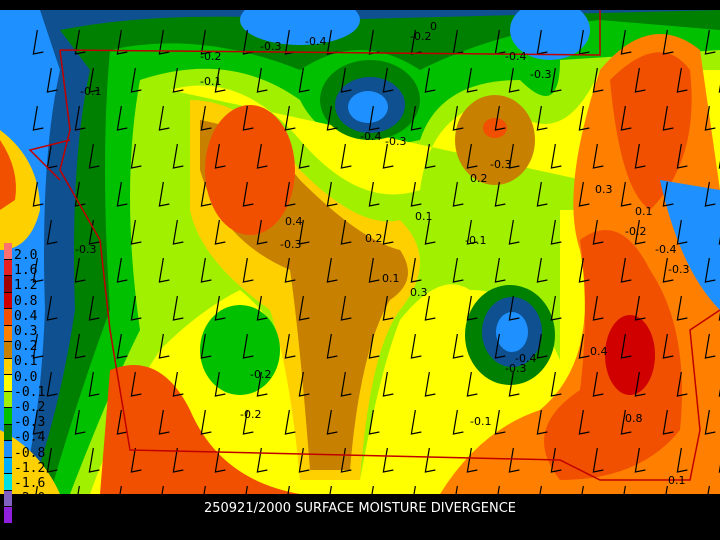 The width and height of the screenshot is (720, 540). Describe the element at coordinates (690, 245) in the screenshot. I see `region-blue-east` at that location.